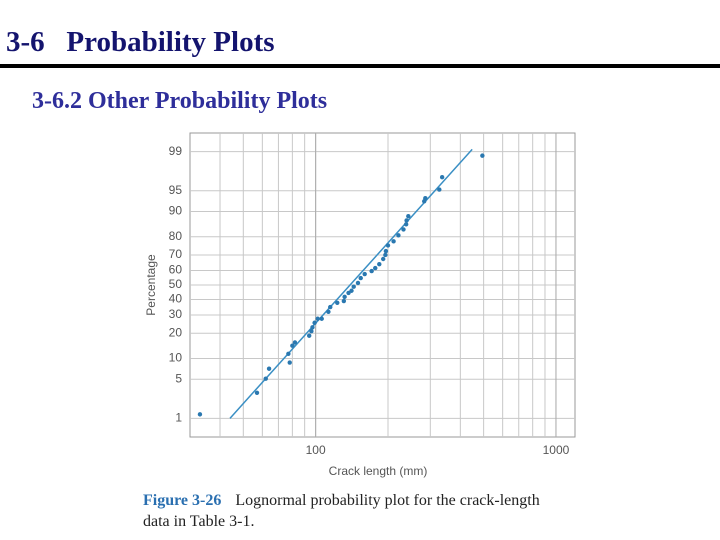 Image resolution: width=720 pixels, height=540 pixels. I want to click on y-tick-label: 90, so click(176, 211).